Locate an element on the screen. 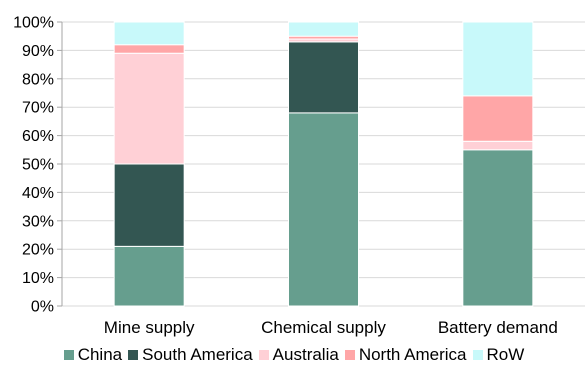 The height and width of the screenshot is (379, 588). y-axis-ticks: 0% 10% 20% 30% 40% 50% 60% 70% 80% 90% 100% is located at coordinates (38, 165).